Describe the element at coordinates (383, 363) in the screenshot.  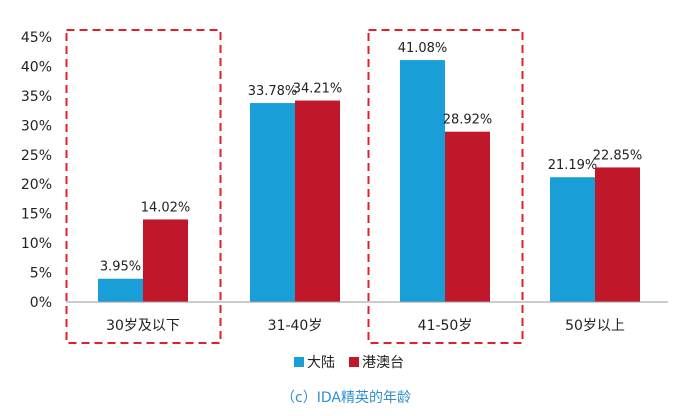
I see `legend-label: 港澳台` at that location.